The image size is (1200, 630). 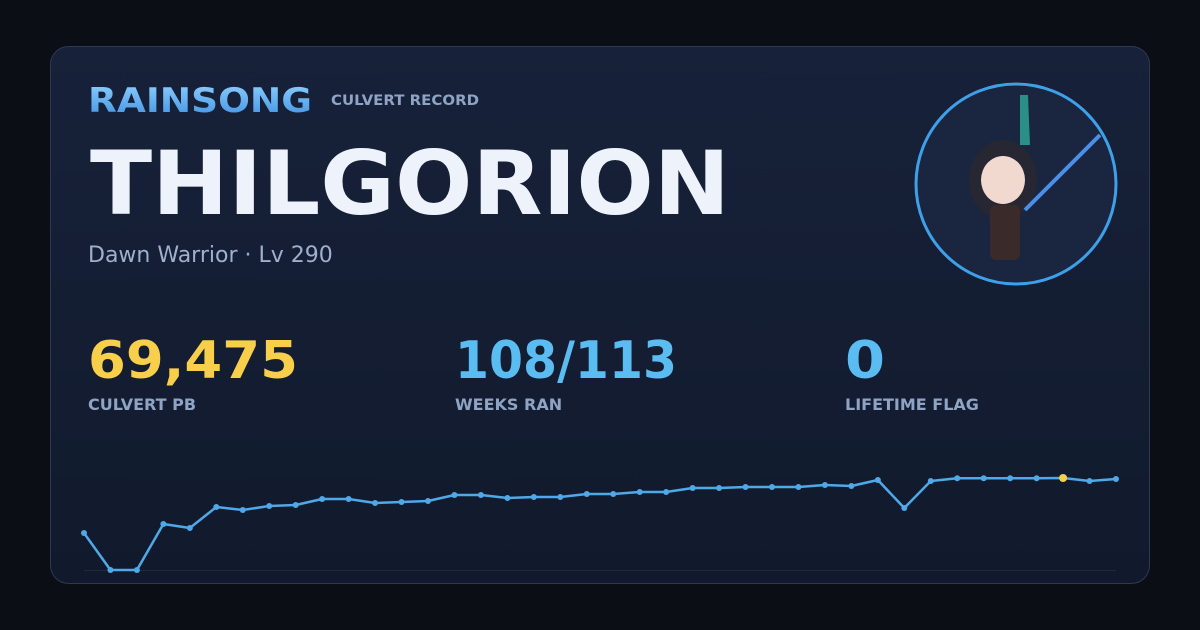 What do you see at coordinates (142, 404) in the screenshot?
I see `stat-label: CULVERT PB` at bounding box center [142, 404].